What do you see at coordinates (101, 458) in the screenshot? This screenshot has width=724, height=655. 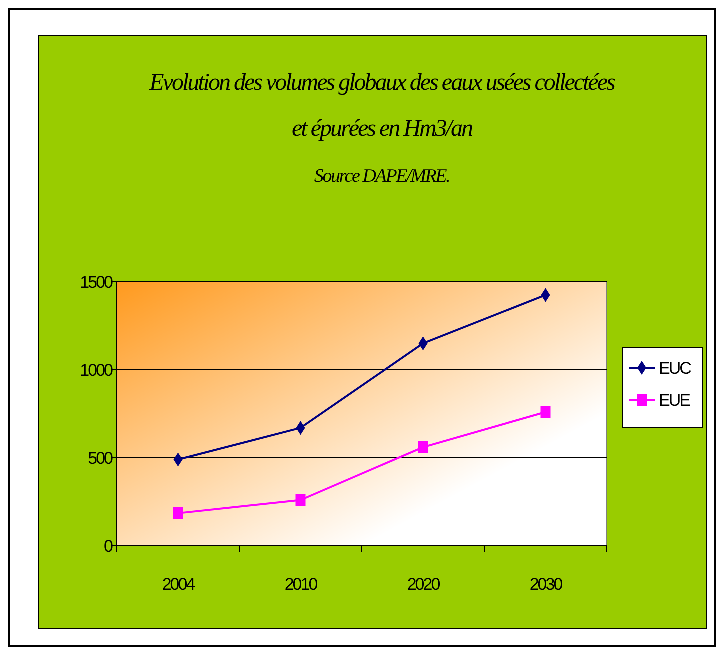 I see `y-tick-label: 500` at bounding box center [101, 458].